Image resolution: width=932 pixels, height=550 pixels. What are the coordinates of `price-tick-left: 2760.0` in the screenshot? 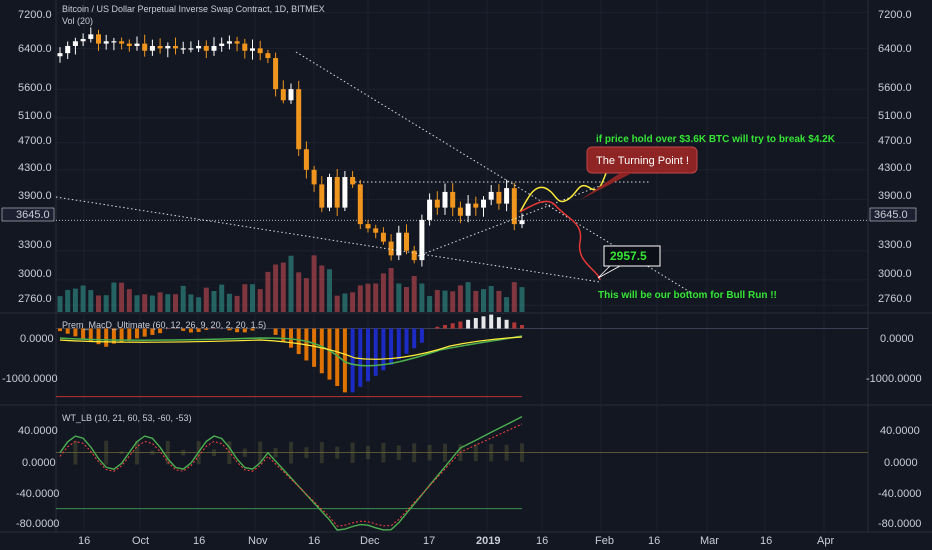 It's located at (35, 299).